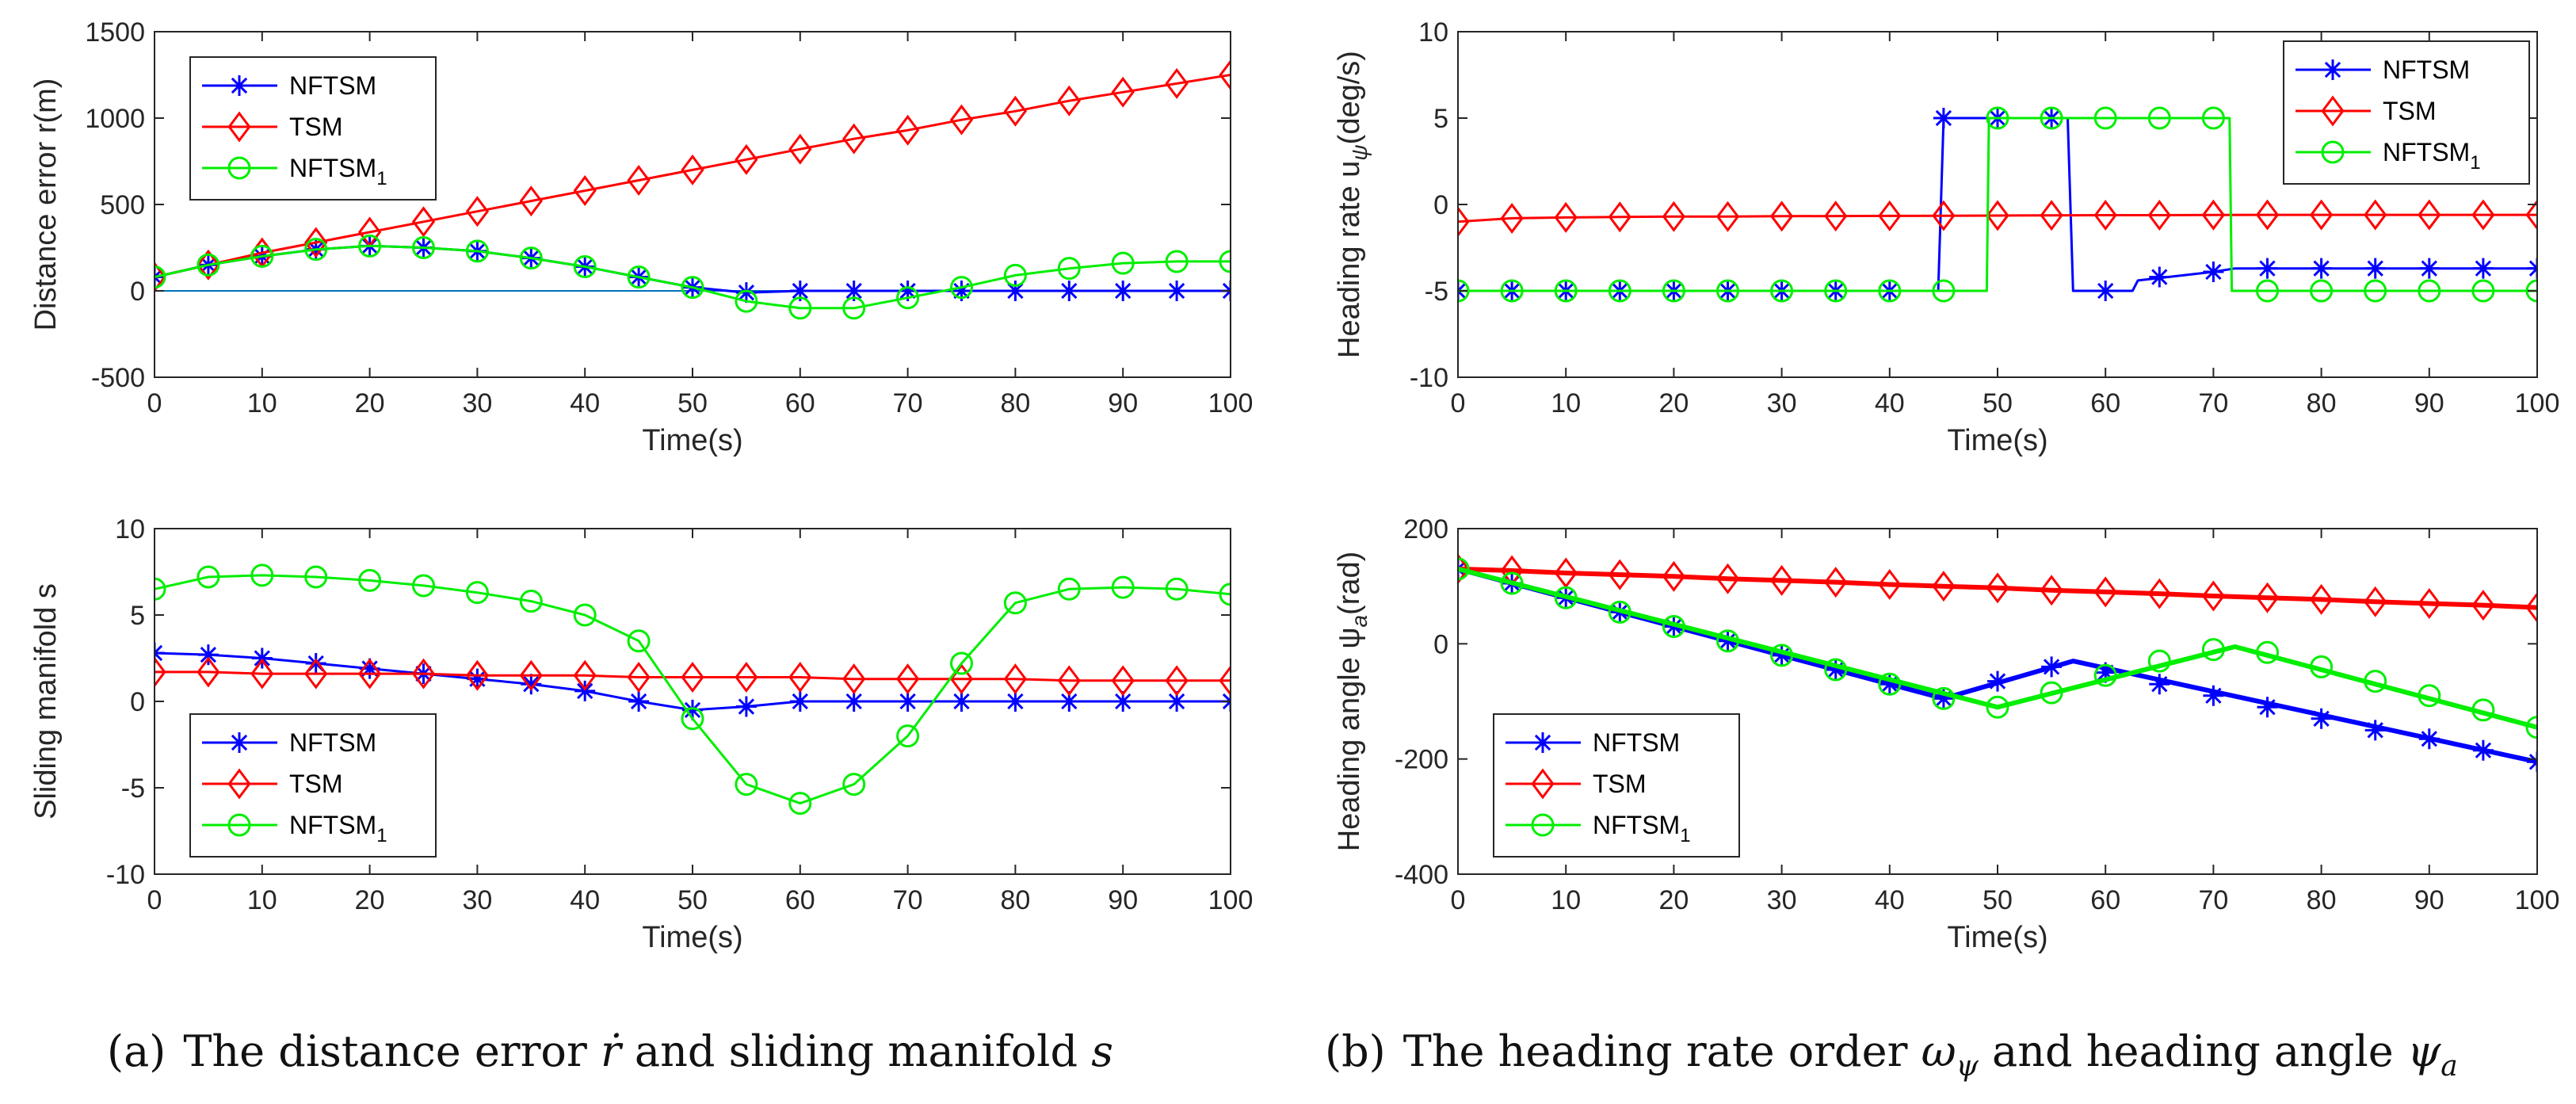 The image size is (2576, 1104). What do you see at coordinates (1440, 119) in the screenshot?
I see `y-tick-label: 5` at bounding box center [1440, 119].